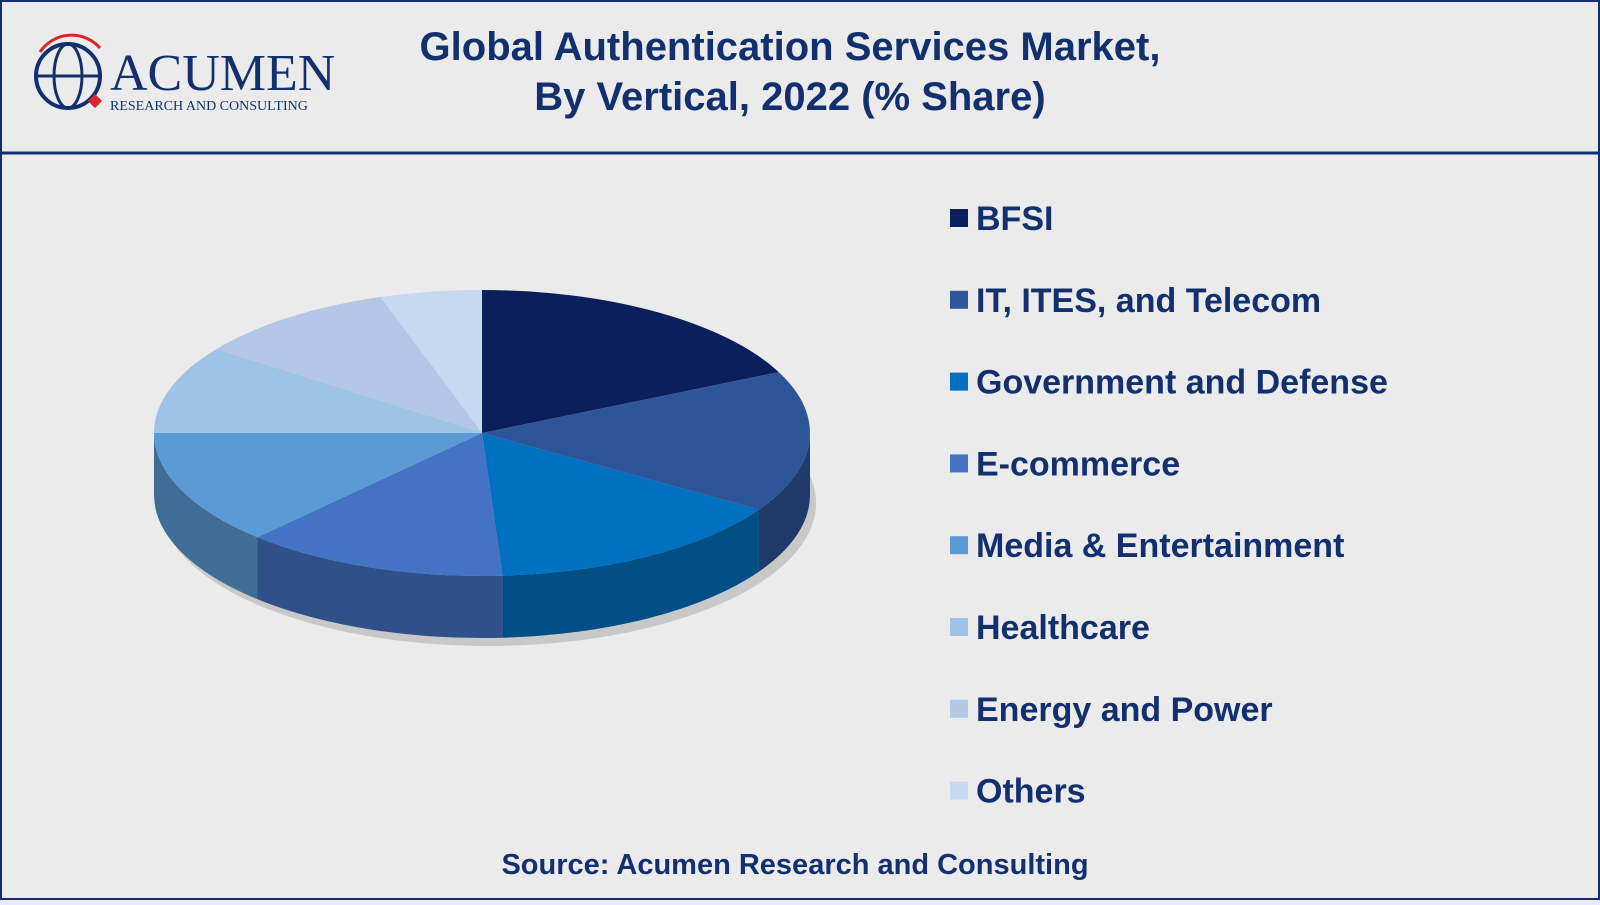  I want to click on legend-label: Others, so click(1031, 792).